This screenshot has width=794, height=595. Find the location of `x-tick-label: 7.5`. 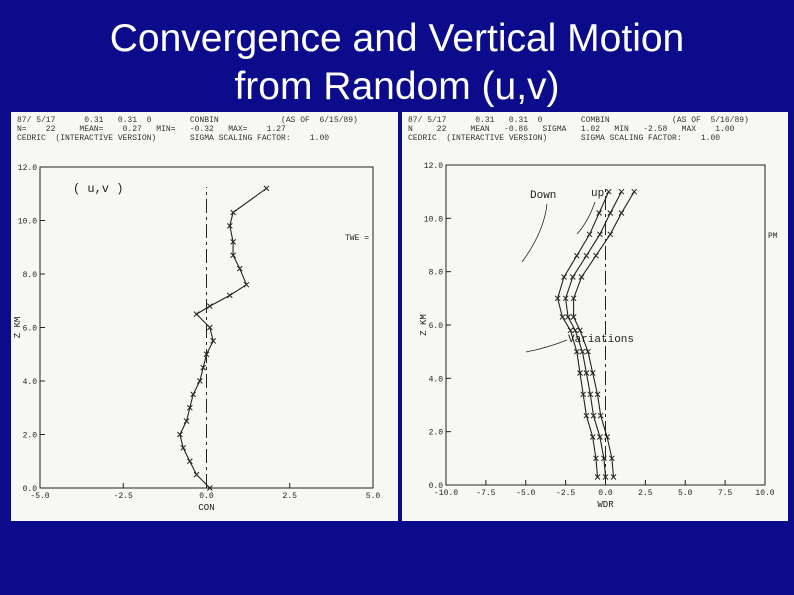

x-tick-label: 7.5 is located at coordinates (725, 493).